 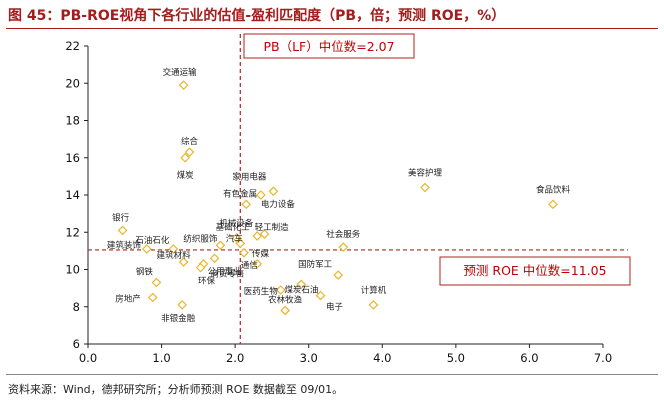 What do you see at coordinates (261, 291) in the screenshot?
I see `point-label: 医药生物` at bounding box center [261, 291].